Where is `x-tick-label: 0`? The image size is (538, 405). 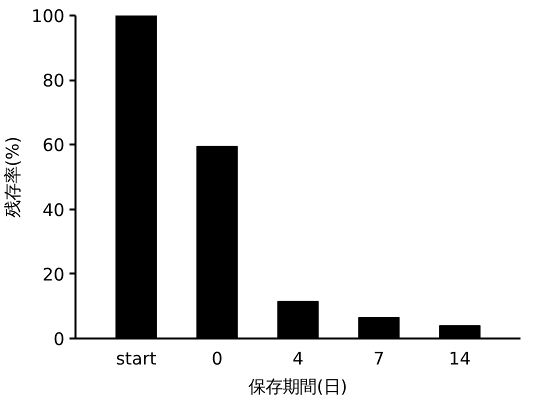
x-tick-label: 0 is located at coordinates (217, 360).